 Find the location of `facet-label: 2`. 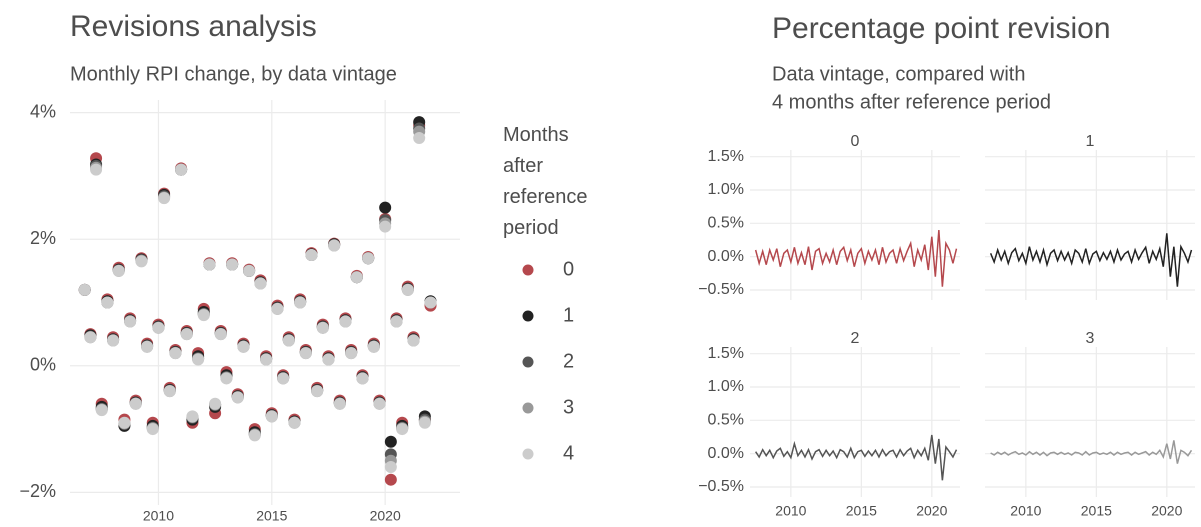

facet-label: 2 is located at coordinates (855, 338).